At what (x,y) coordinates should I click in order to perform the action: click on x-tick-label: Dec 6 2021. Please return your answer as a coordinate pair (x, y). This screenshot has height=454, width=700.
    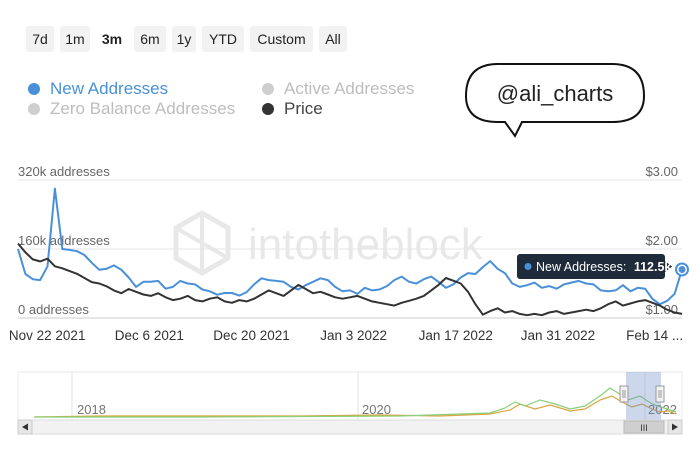
    Looking at the image, I should click on (149, 335).